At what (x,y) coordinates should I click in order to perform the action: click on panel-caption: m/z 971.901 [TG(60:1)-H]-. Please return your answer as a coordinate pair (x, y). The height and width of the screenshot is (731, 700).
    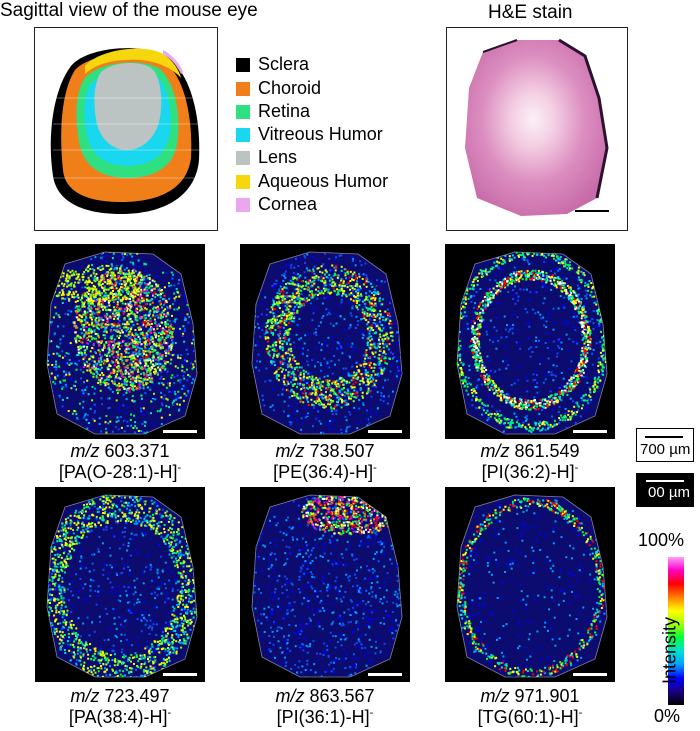
    Looking at the image, I should click on (530, 707).